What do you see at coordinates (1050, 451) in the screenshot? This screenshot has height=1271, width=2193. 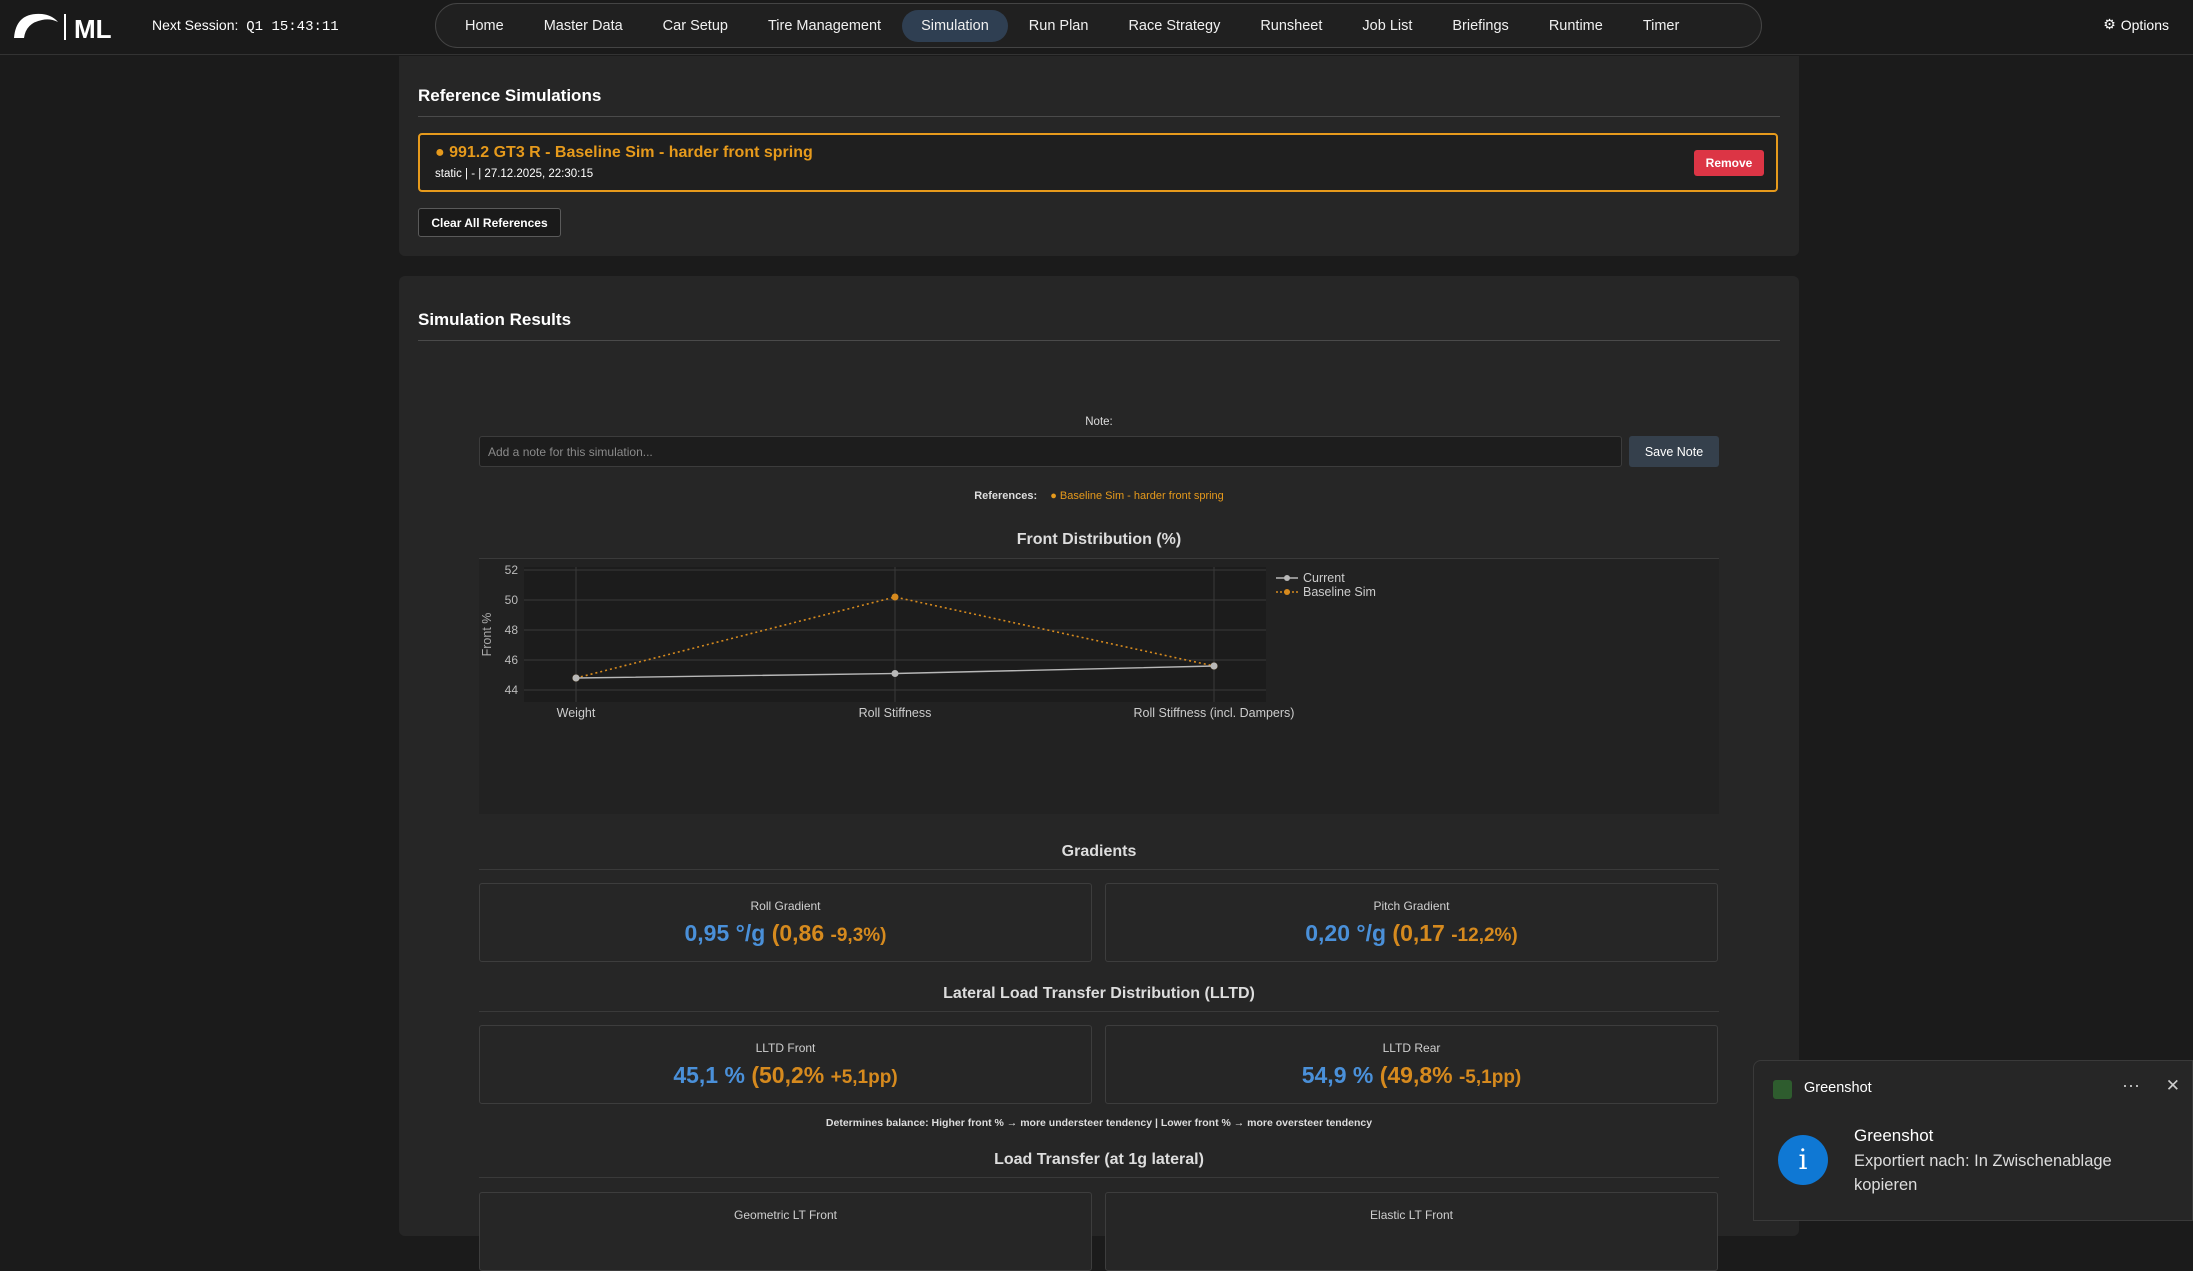 I see `note-input` at bounding box center [1050, 451].